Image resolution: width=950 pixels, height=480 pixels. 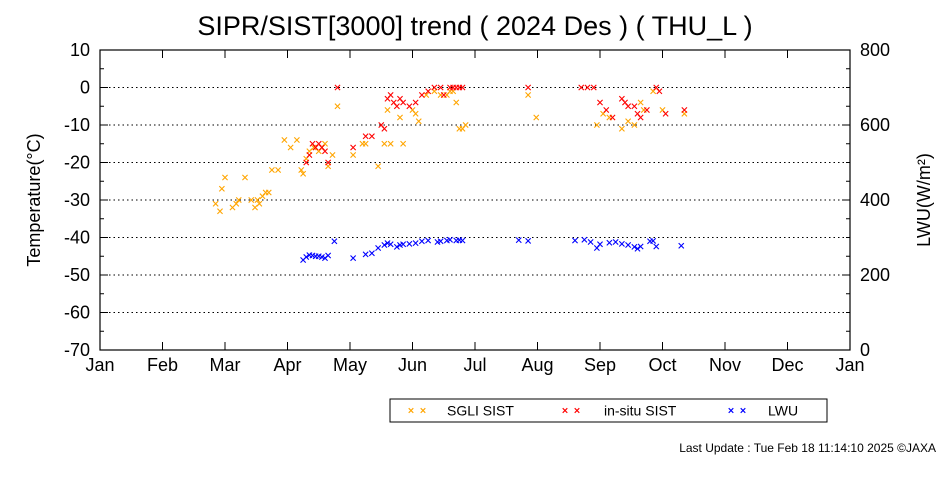 I want to click on x-tick-label: Sep, so click(x=600, y=365).